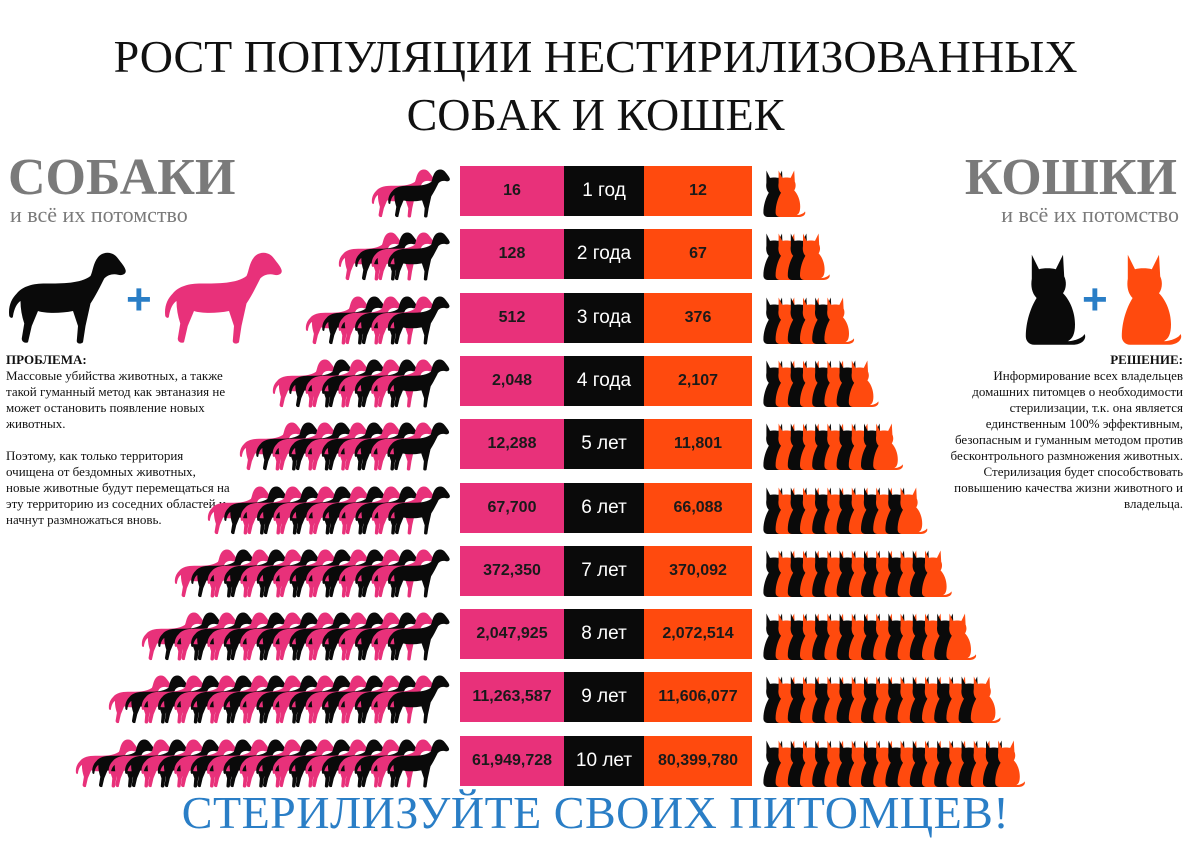 The width and height of the screenshot is (1191, 842). What do you see at coordinates (604, 697) in the screenshot?
I see `year-label: 9 лет` at bounding box center [604, 697].